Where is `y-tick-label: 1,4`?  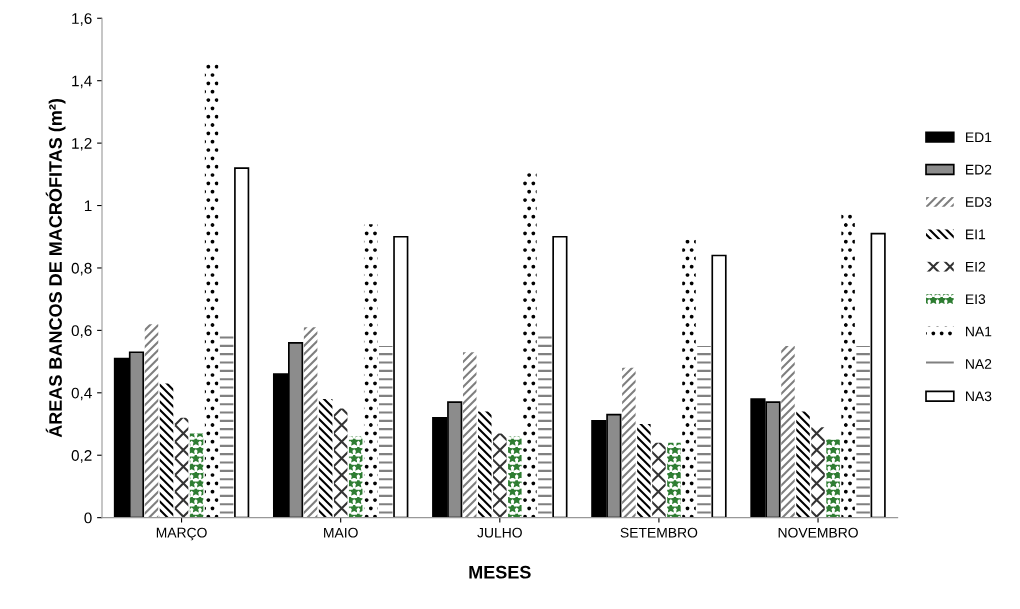
y-tick-label: 1,4 is located at coordinates (82, 82).